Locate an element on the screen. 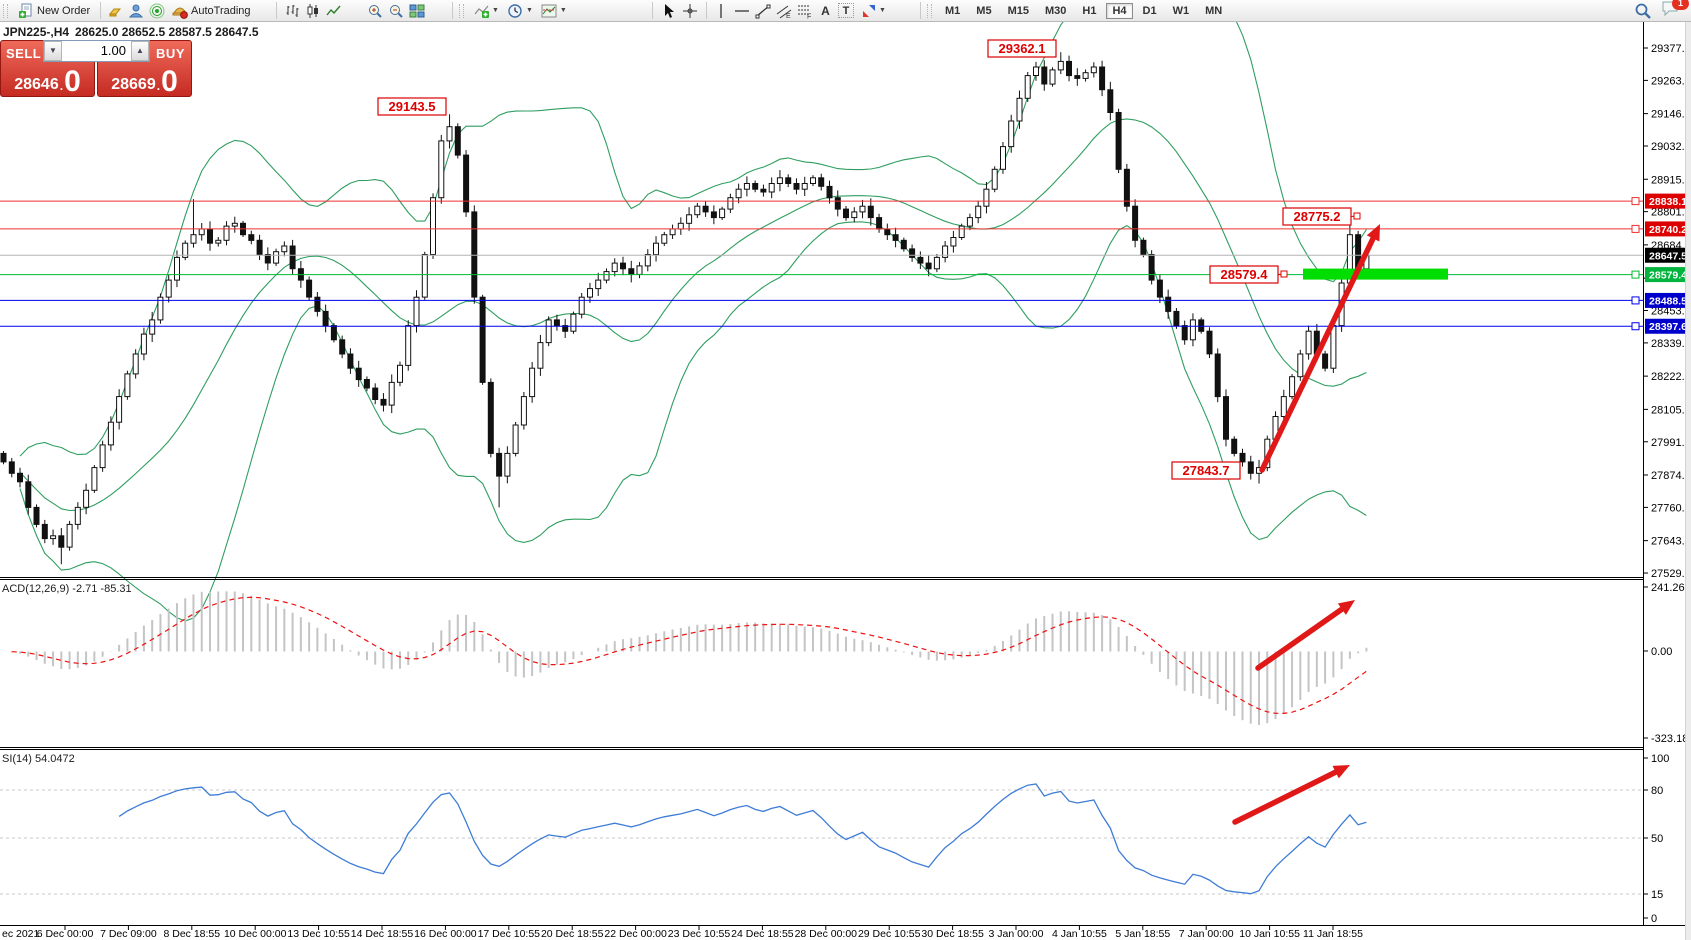  annotation-box: 28579.4 is located at coordinates (1248, 274).